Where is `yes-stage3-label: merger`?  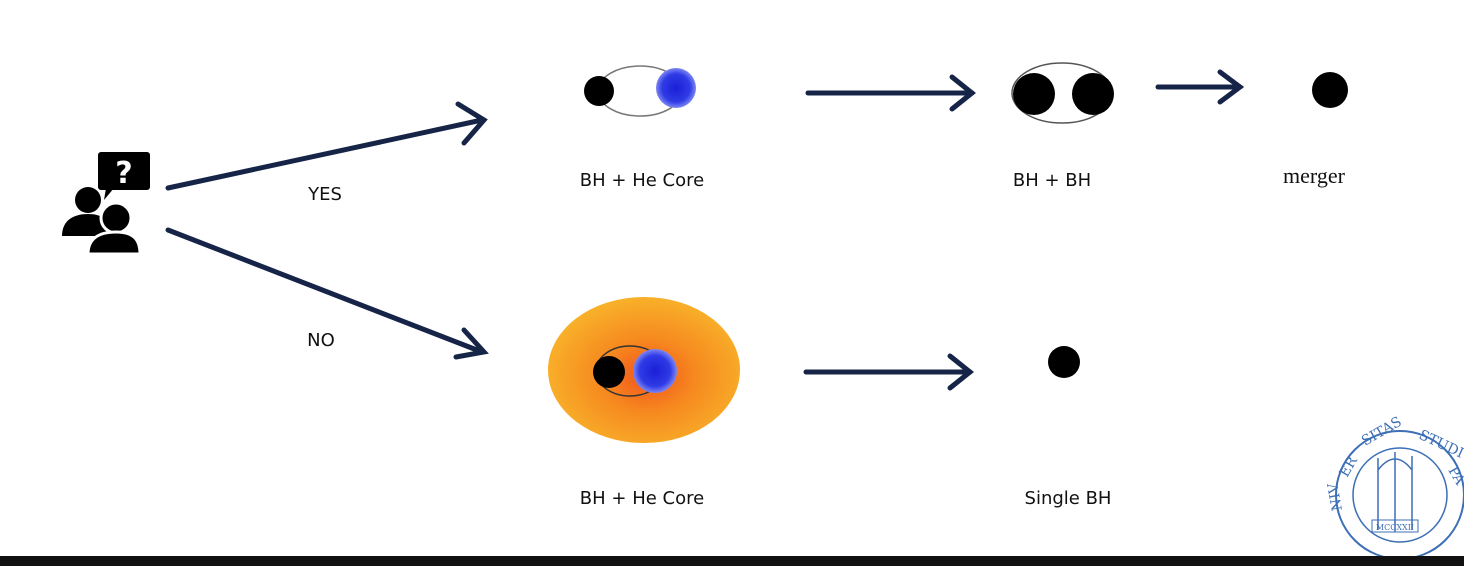 yes-stage3-label: merger is located at coordinates (1314, 175).